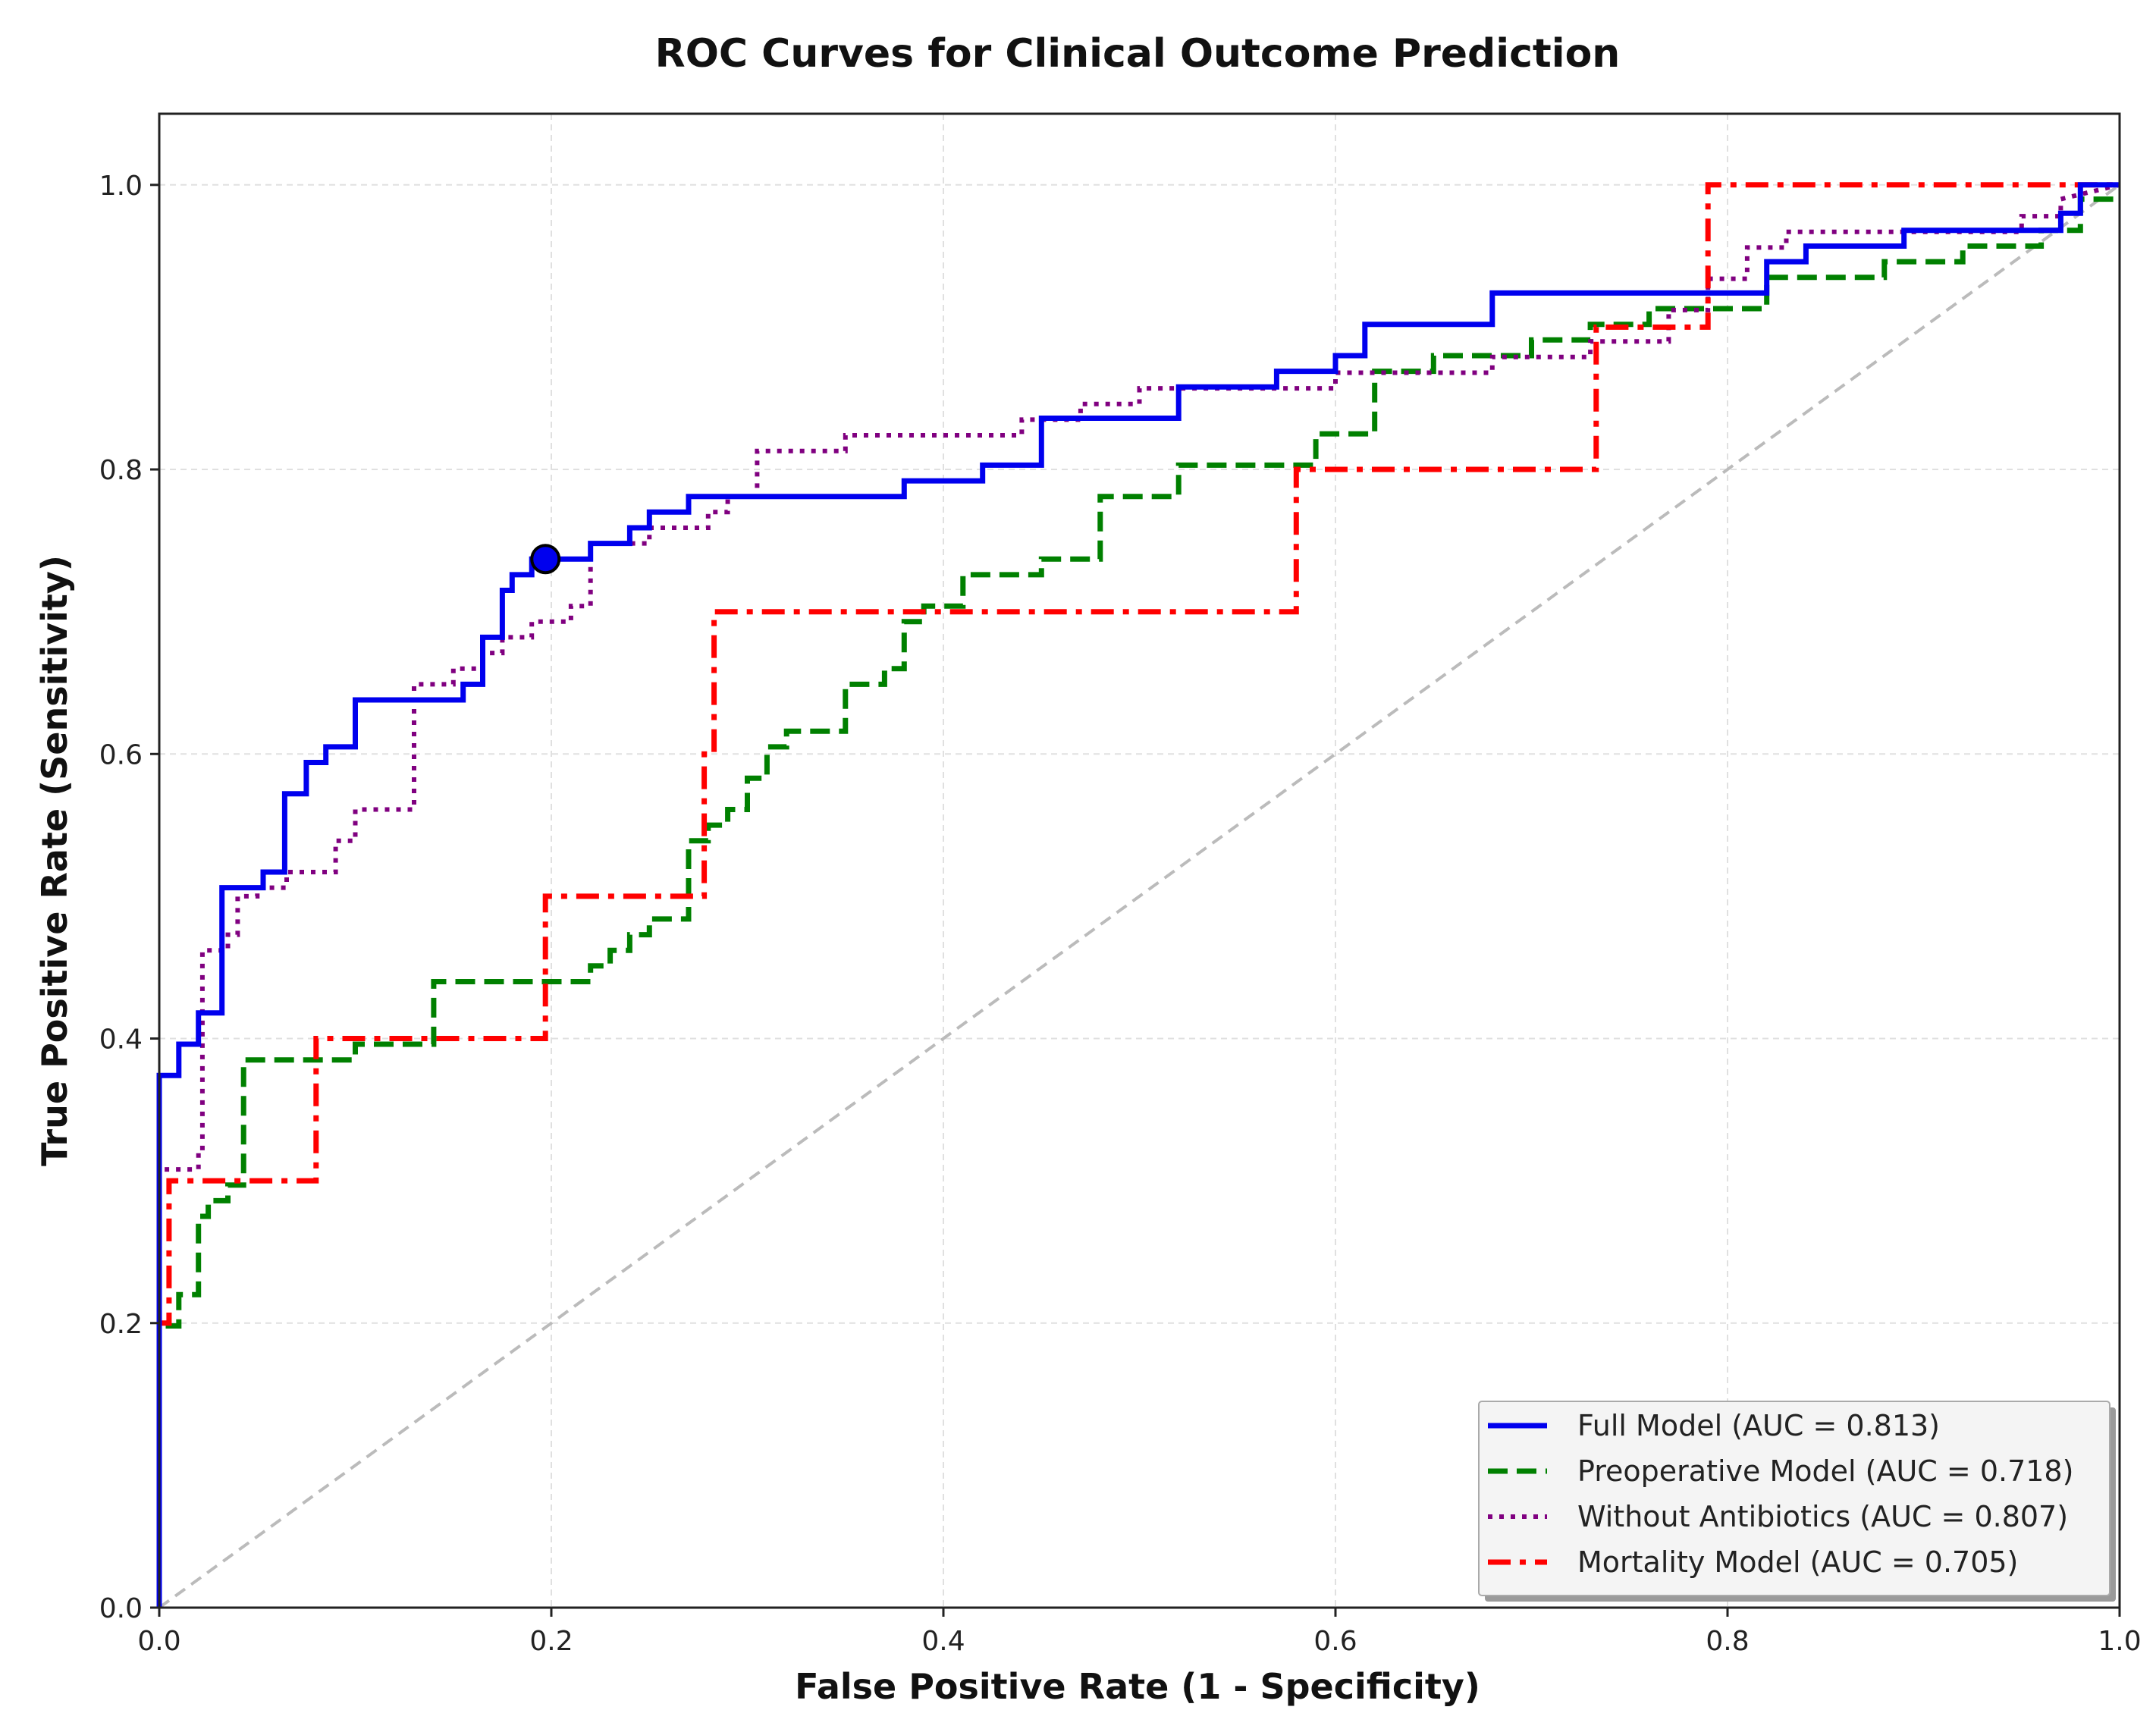 The height and width of the screenshot is (1732, 2156). What do you see at coordinates (121, 470) in the screenshot?
I see `y-tick-label: 0.8` at bounding box center [121, 470].